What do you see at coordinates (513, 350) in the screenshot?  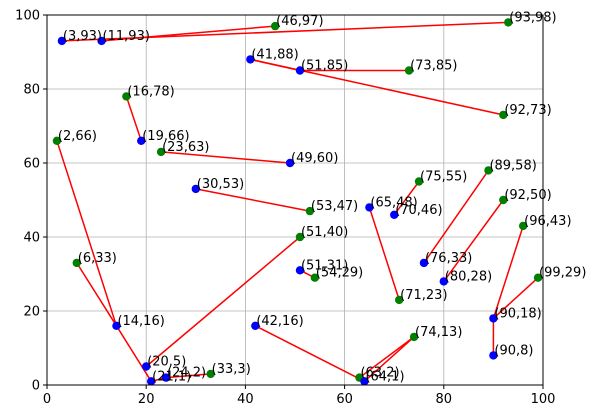 I see `point-label: (90,8)` at bounding box center [513, 350].